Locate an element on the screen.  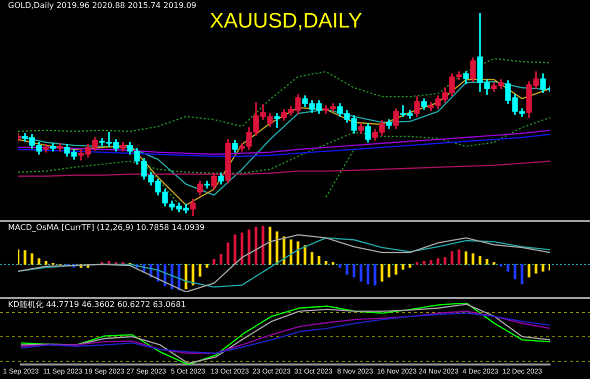
chart-title: XAUUSD,DAILY is located at coordinates (286, 20).